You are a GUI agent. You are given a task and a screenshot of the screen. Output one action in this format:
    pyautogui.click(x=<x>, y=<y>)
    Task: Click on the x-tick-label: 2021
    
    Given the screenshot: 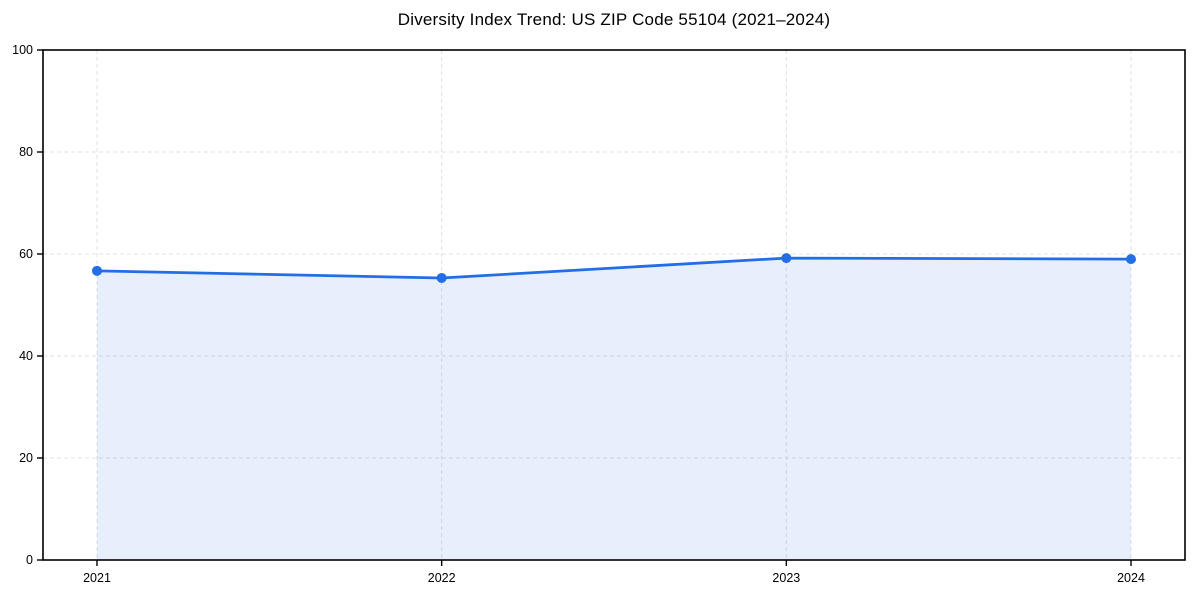 What is the action you would take?
    pyautogui.click(x=97, y=578)
    